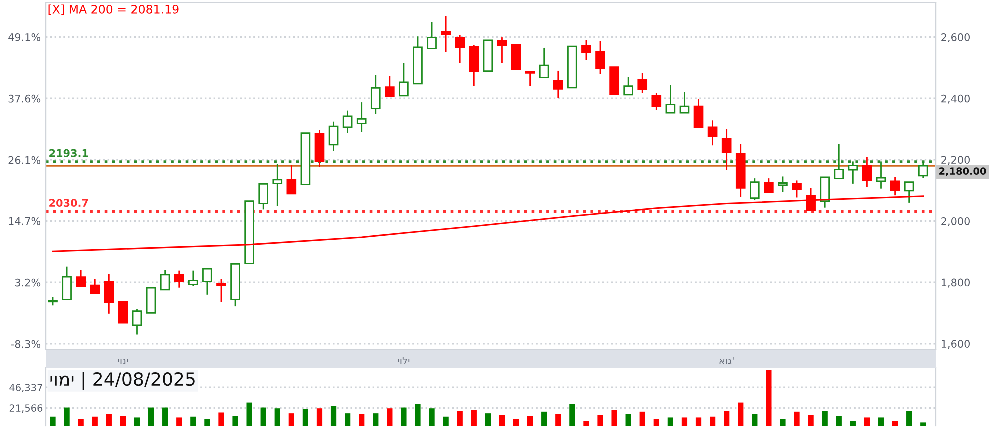 This screenshot has width=993, height=427. Describe the element at coordinates (24, 160) in the screenshot. I see `y-tick-label: 26.1%` at that location.